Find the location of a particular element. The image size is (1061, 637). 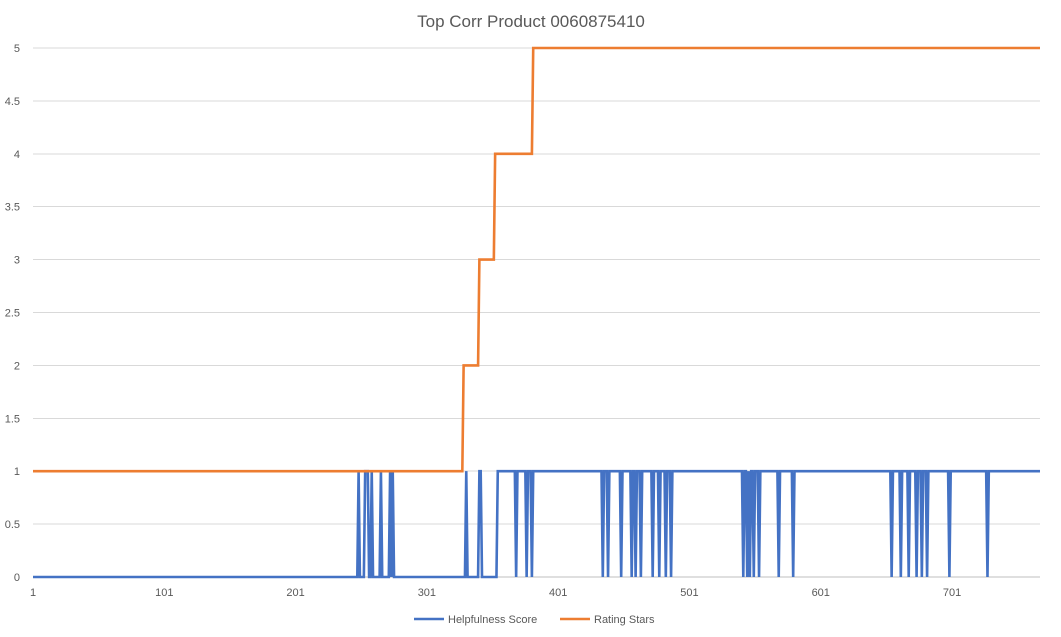

y-tick-label: 2.5 is located at coordinates (12, 314).